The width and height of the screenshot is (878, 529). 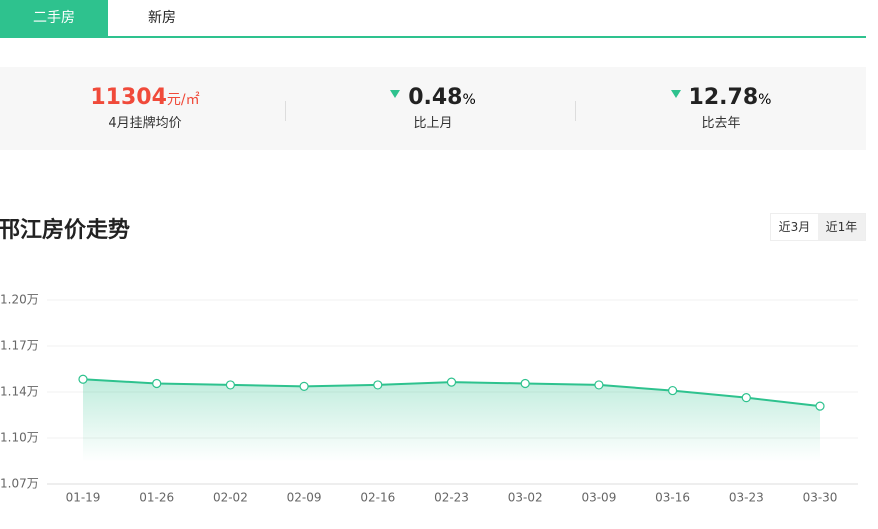 What do you see at coordinates (820, 498) in the screenshot?
I see `x-tick-label: 03-30` at bounding box center [820, 498].